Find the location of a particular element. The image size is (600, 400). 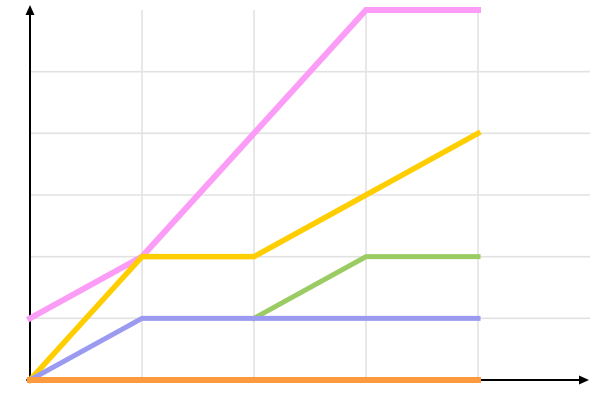

y-axis-arrow-icon is located at coordinates (30, 10).